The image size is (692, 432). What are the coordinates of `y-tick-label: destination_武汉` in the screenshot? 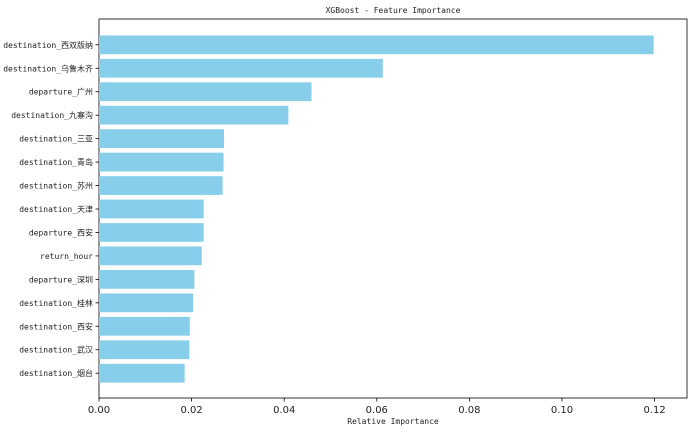 It's located at (56, 350).